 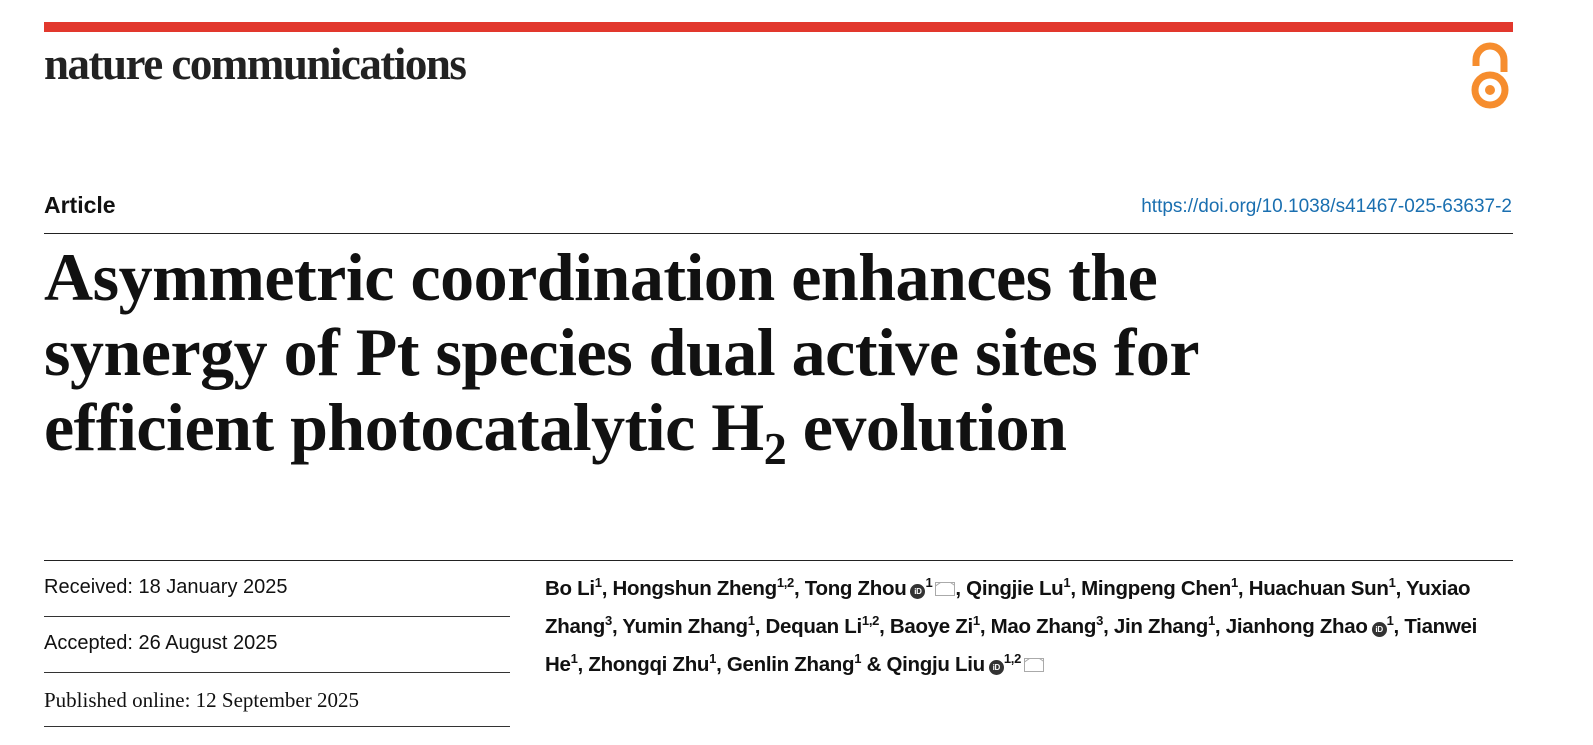 What do you see at coordinates (1490, 75) in the screenshot?
I see `open-access-icon` at bounding box center [1490, 75].